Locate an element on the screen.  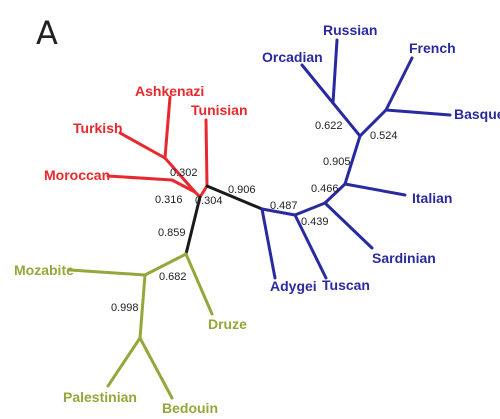
support-value: 0.524 is located at coordinates (384, 136).